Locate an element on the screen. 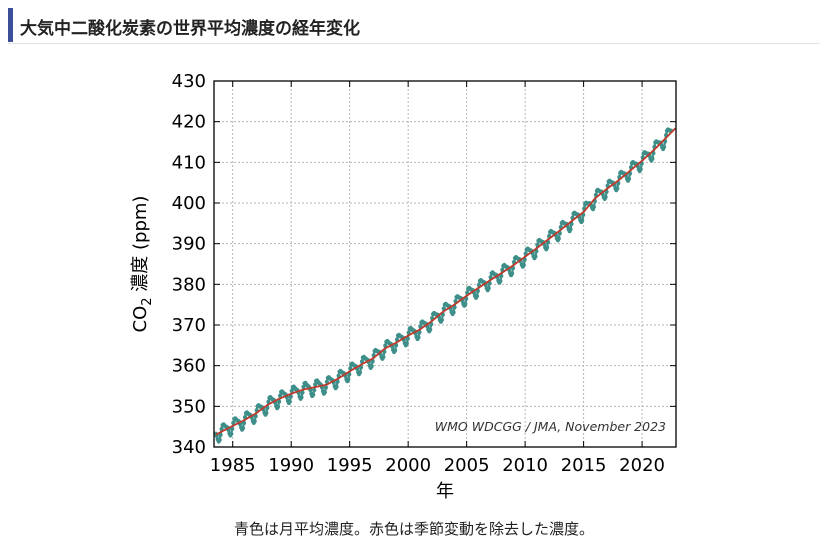  y-axis-title-suffix: 濃度 (ppm) is located at coordinates (140, 247).